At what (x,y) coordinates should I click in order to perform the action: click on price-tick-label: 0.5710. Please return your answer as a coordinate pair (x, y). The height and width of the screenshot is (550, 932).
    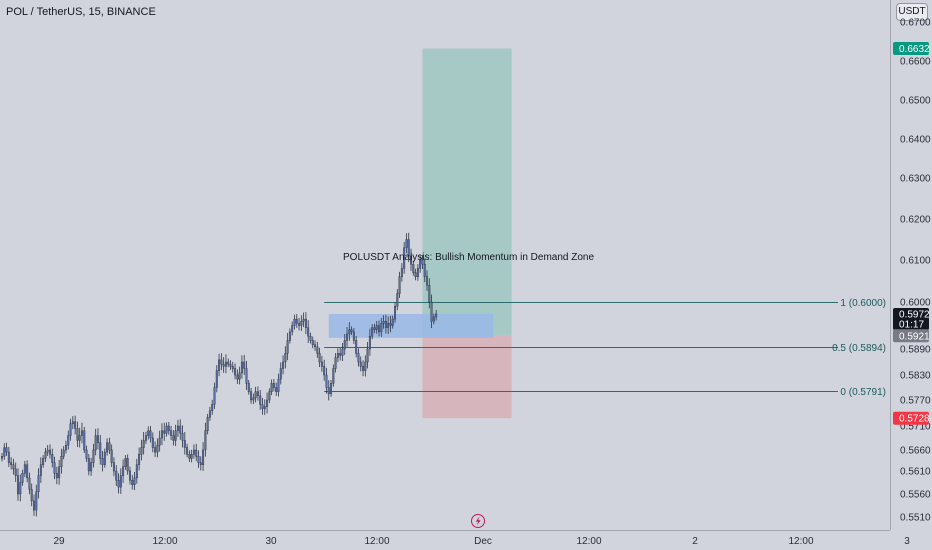
    Looking at the image, I should click on (915, 427).